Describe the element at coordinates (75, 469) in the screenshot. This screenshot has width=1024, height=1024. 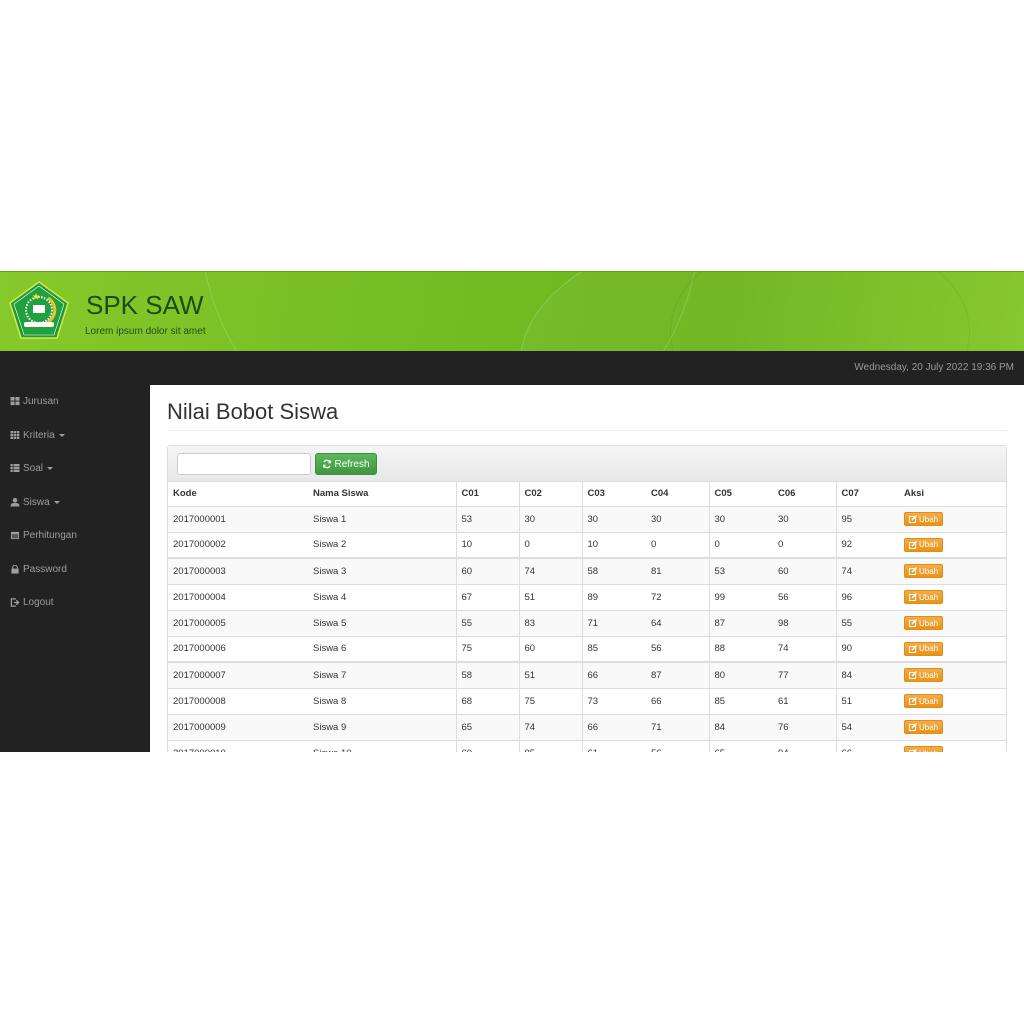
I see `sidebar-item-soal: Soal` at that location.